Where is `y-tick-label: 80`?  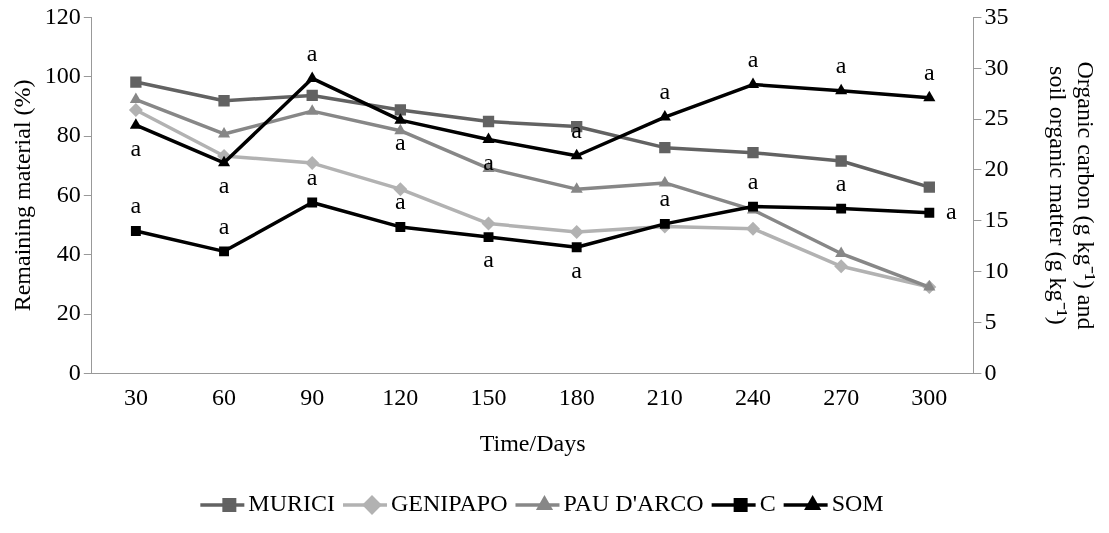 y-tick-label: 80 is located at coordinates (68, 134).